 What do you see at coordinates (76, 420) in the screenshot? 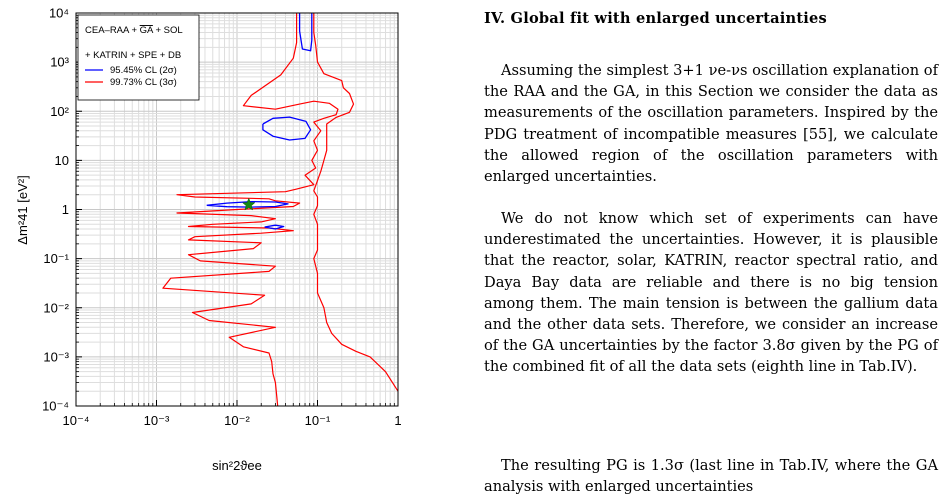
I see `x-tick-label: 10⁻⁴` at bounding box center [76, 420].